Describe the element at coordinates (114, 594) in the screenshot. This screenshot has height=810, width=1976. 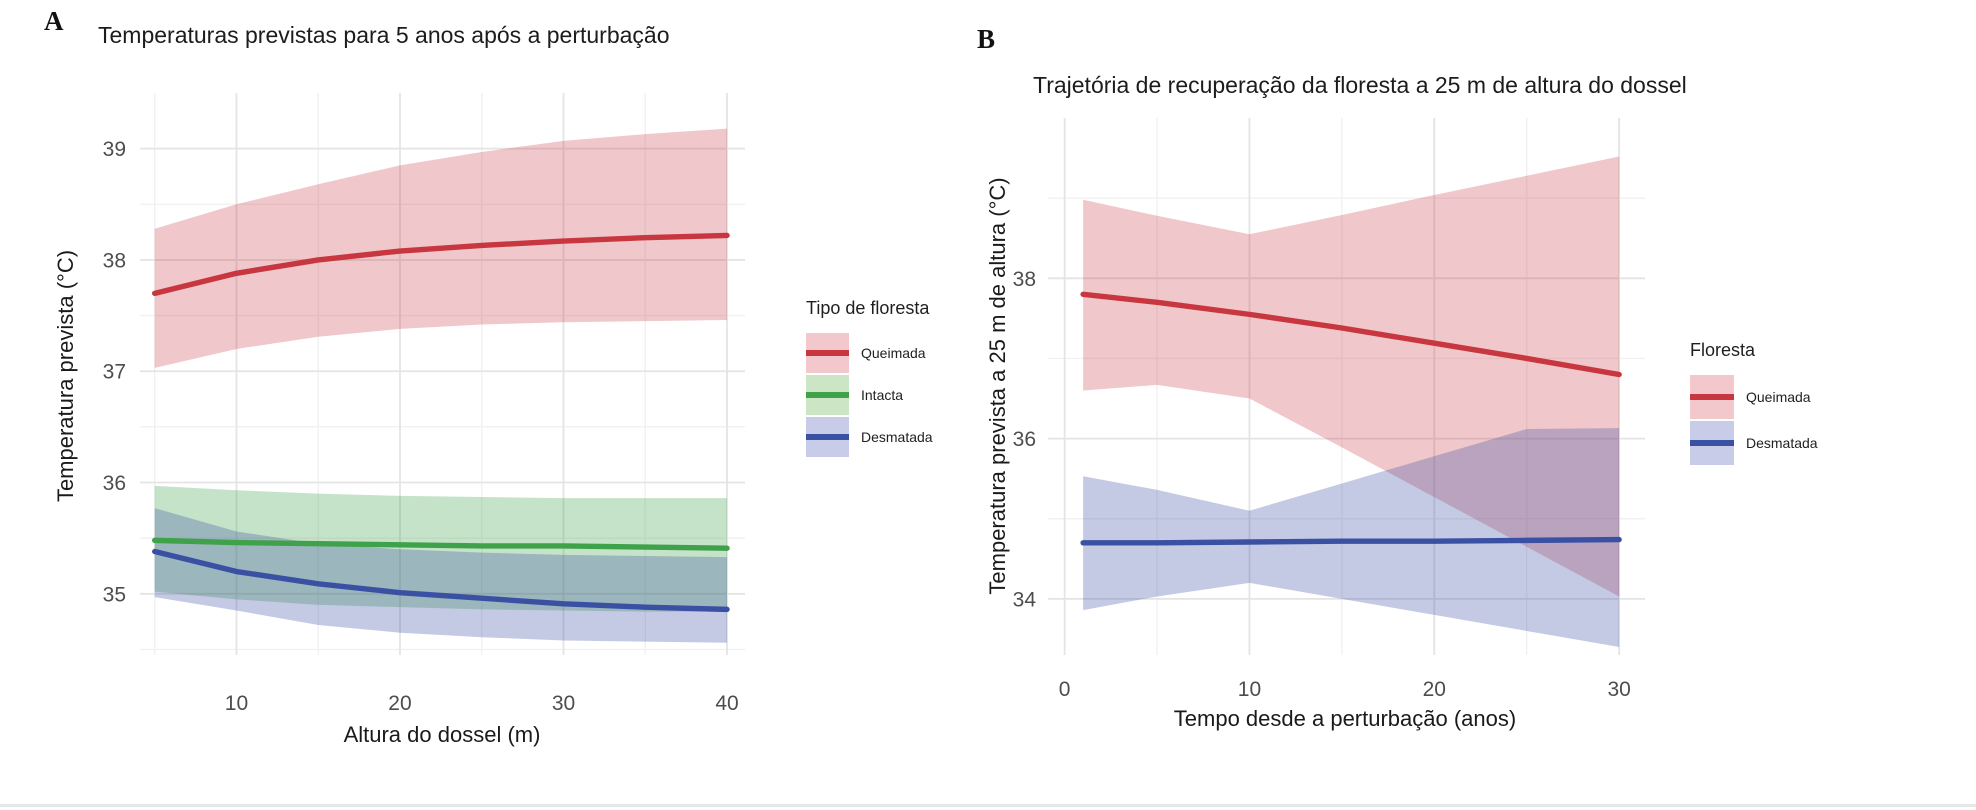
I see `y-tick-label: 35` at that location.